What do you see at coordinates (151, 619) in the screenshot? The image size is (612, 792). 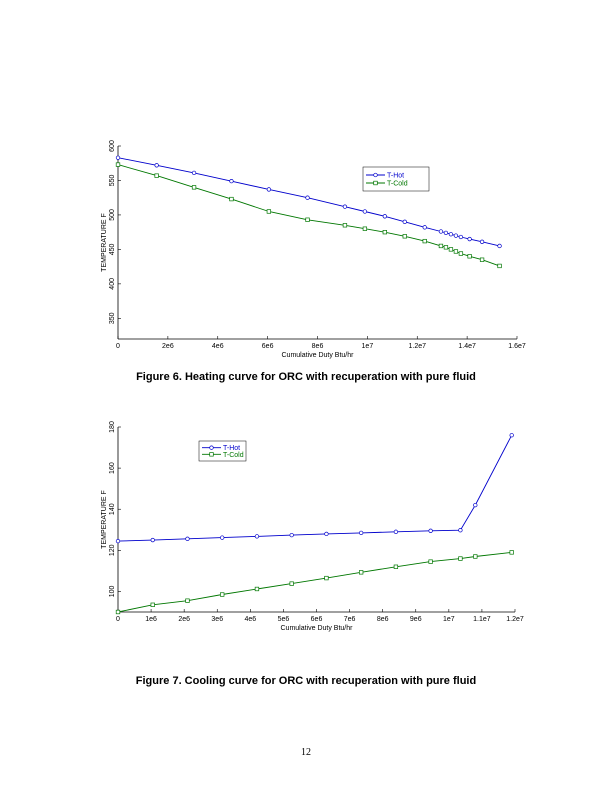 I see `x-tick-label: 1e6` at bounding box center [151, 619].